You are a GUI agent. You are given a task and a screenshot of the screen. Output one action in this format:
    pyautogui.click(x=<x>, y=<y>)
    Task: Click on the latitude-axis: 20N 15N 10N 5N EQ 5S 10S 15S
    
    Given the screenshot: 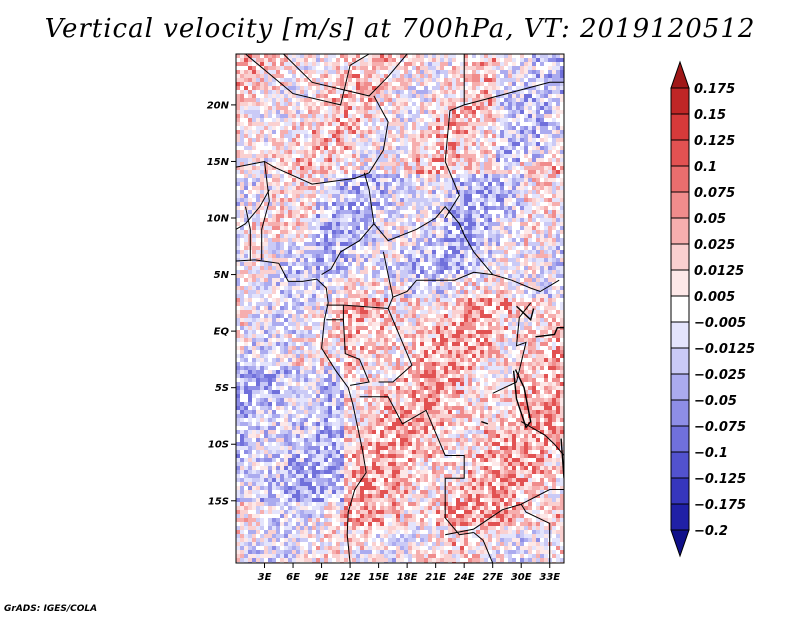 What is the action you would take?
    pyautogui.click(x=221, y=303)
    